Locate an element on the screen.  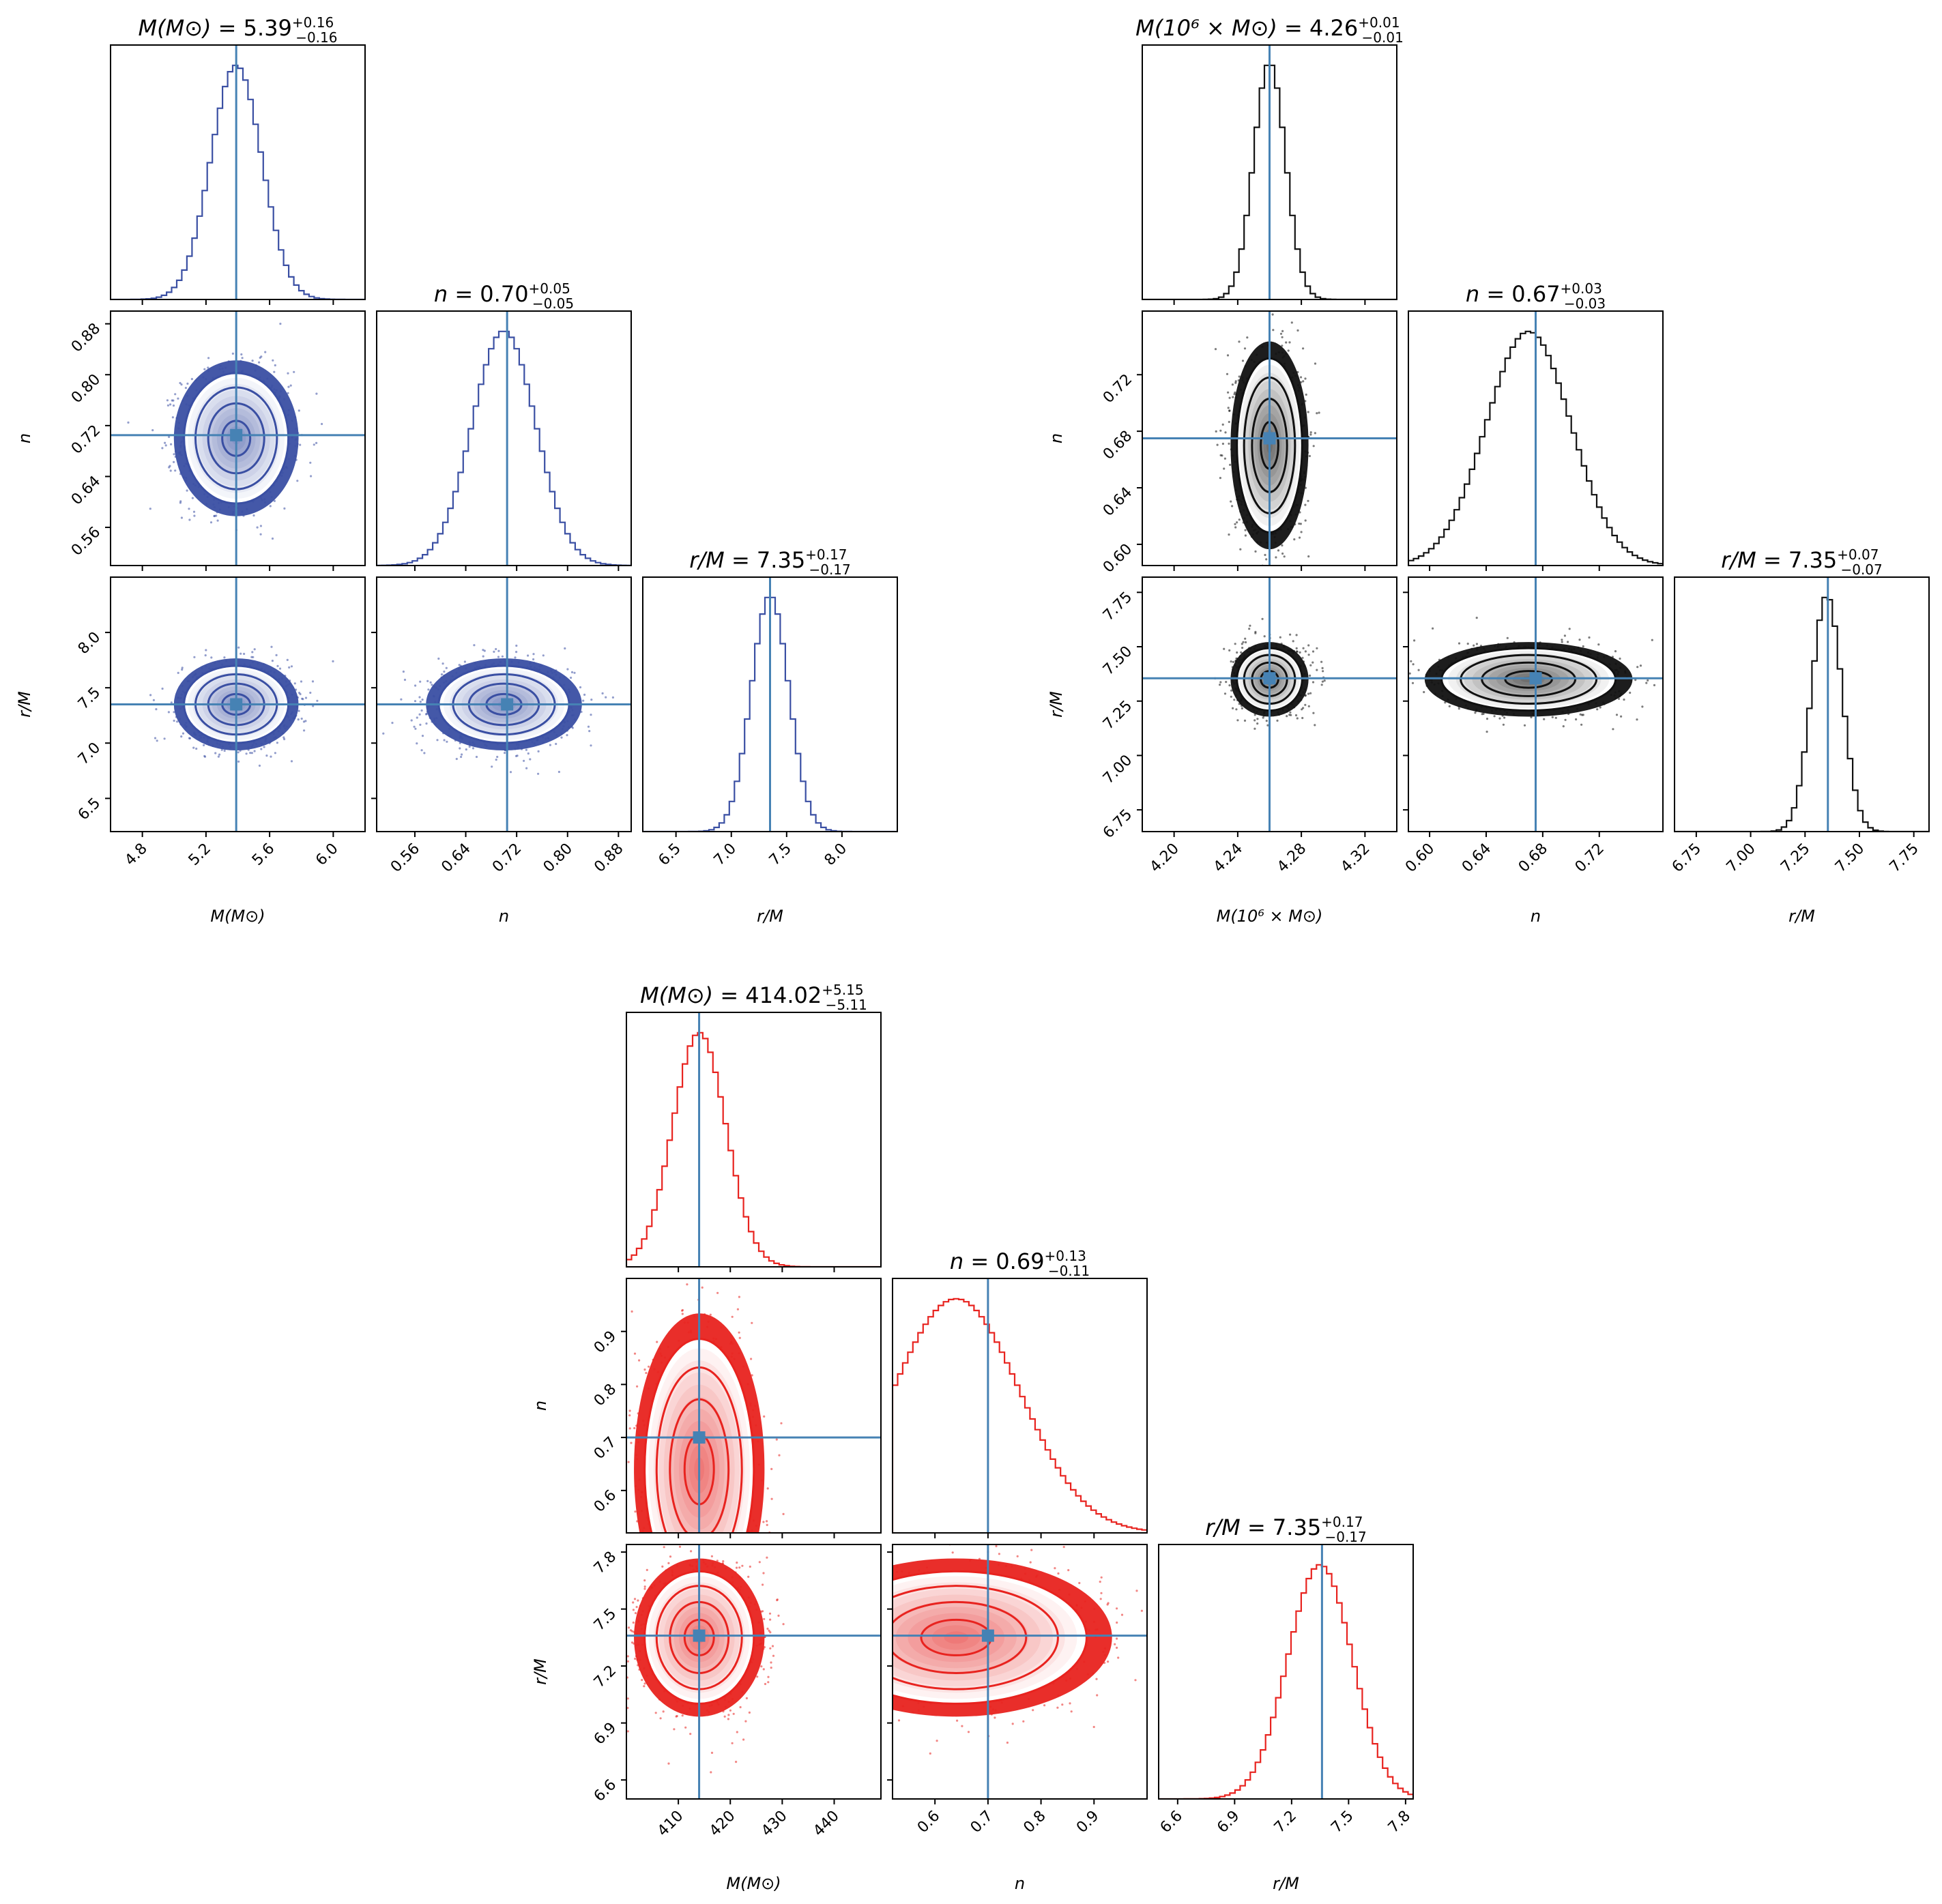
panel-title-M: M(M⊙) = 5.39+0.16 −0.16 is located at coordinates (238, 30).